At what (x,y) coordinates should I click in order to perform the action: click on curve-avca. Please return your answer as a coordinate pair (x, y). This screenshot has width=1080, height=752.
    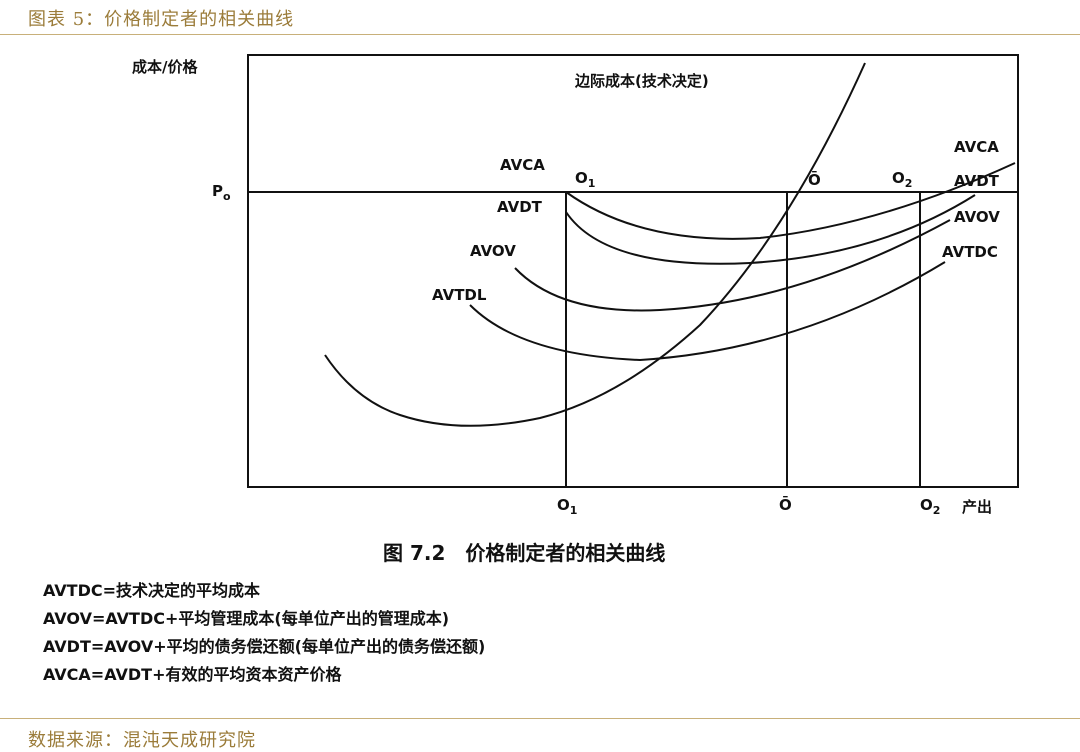
    Looking at the image, I should click on (790, 201).